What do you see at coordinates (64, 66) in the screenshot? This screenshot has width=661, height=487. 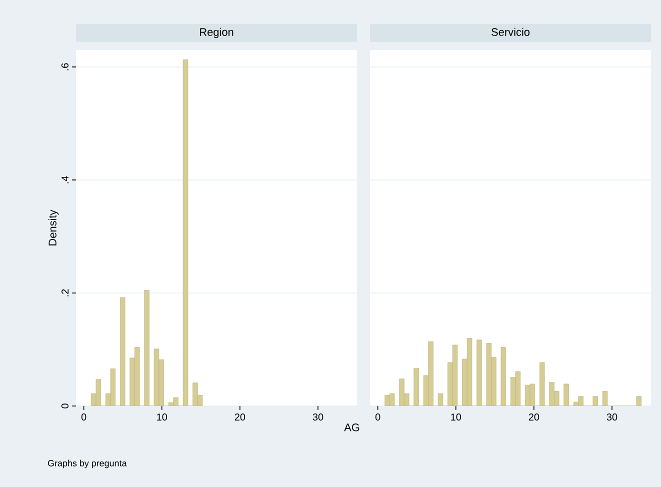 I see `y-tick-label: .6` at bounding box center [64, 66].